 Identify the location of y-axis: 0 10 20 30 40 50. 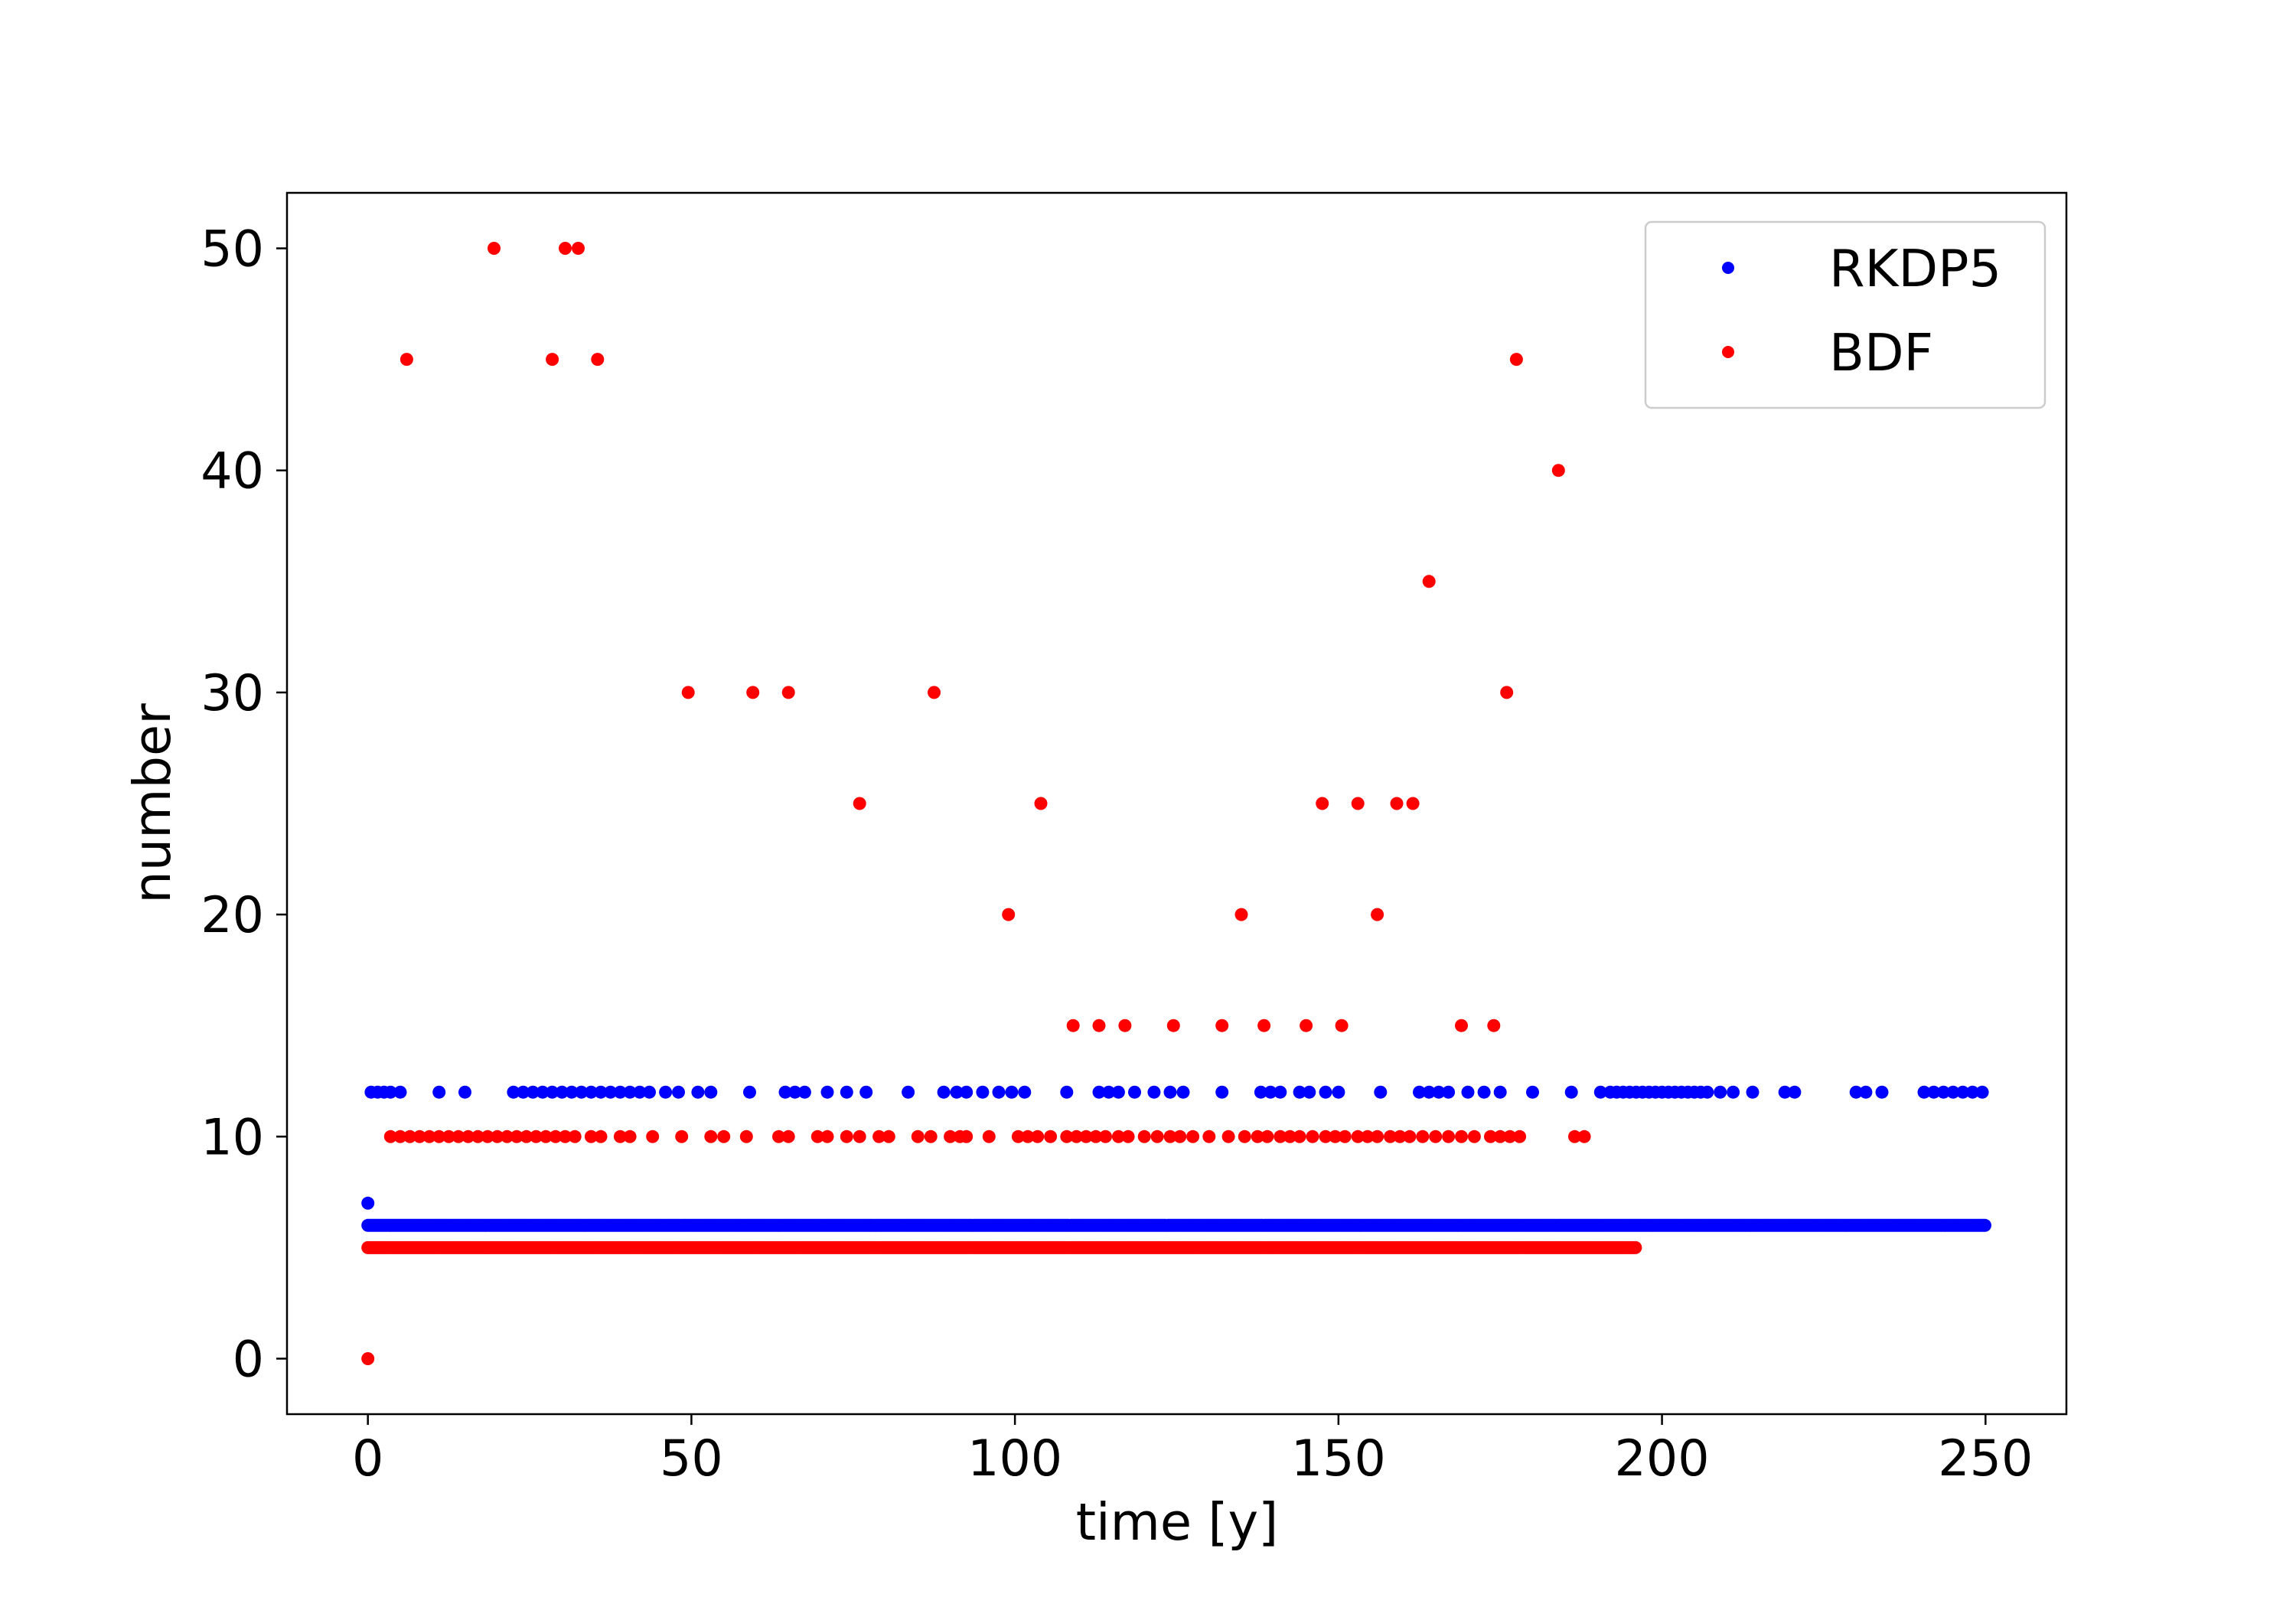
(244, 805).